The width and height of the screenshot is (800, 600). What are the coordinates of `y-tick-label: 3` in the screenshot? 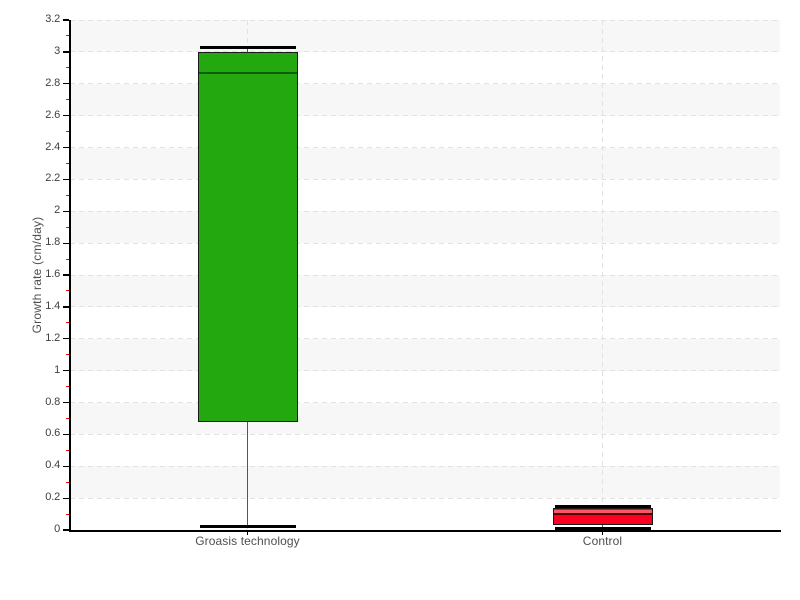 It's located at (57, 50).